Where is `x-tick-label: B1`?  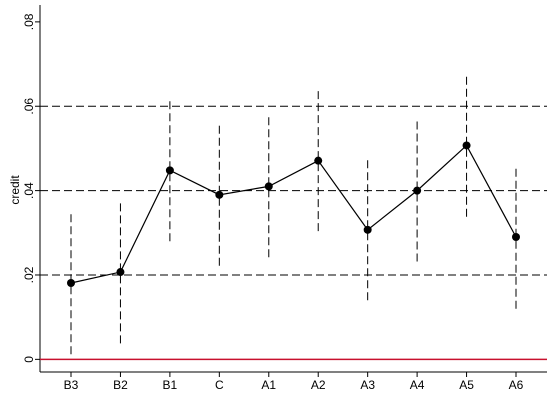
x-tick-label: B1 is located at coordinates (170, 385).